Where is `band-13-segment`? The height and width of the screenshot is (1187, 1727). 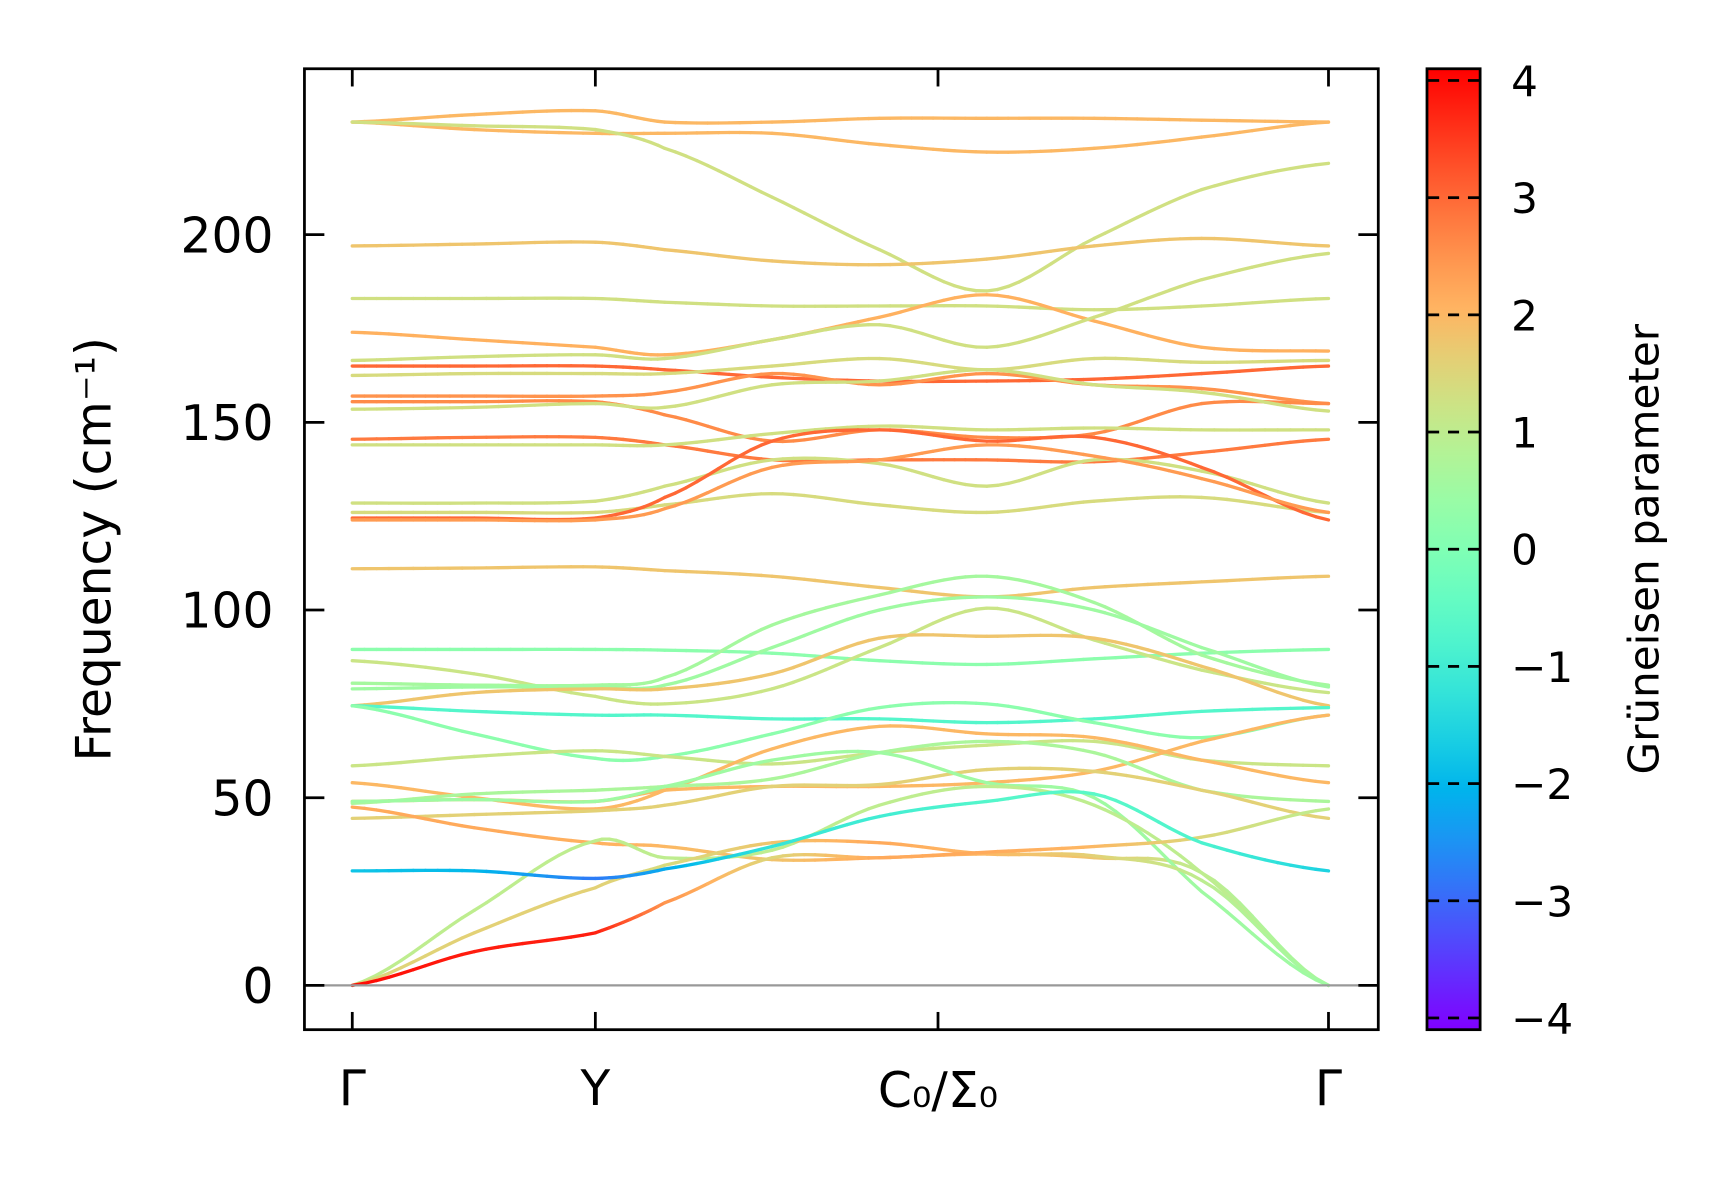 band-13-segment is located at coordinates (788, 432).